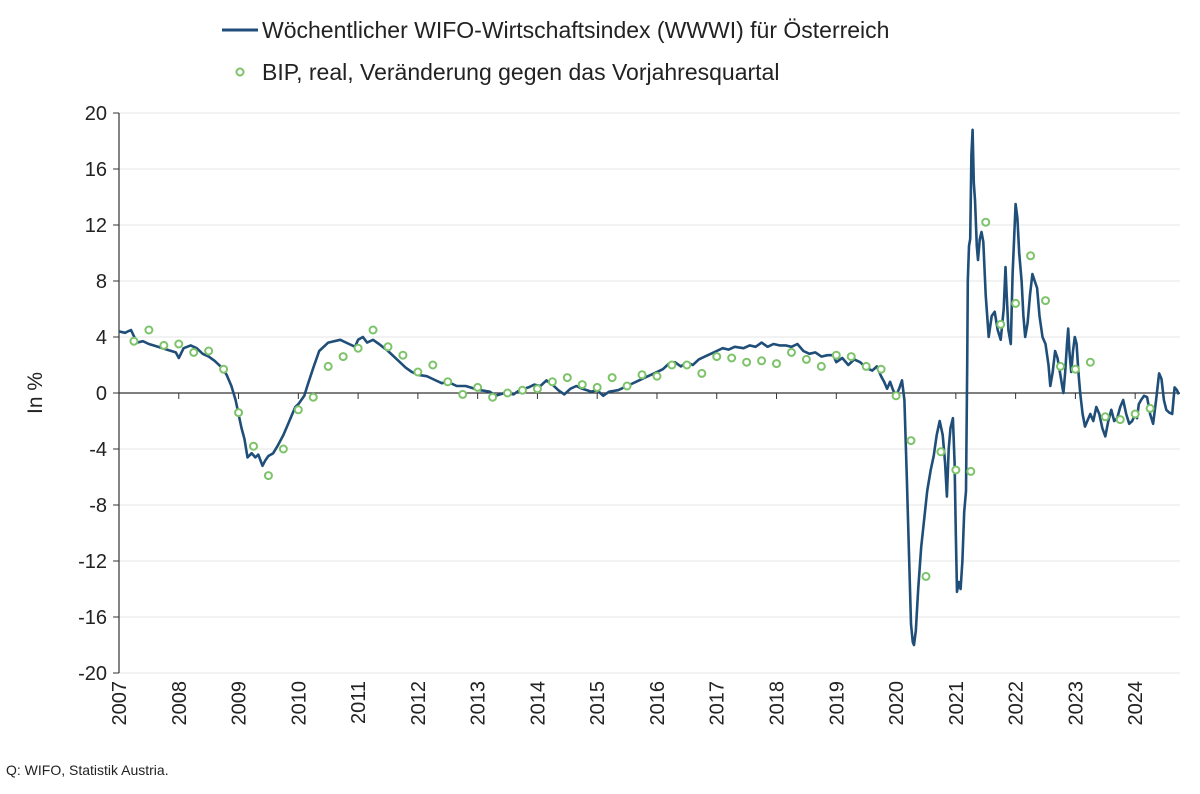 The image size is (1200, 794). Describe the element at coordinates (419, 703) in the screenshot. I see `x-tick-label-5: 2012` at that location.